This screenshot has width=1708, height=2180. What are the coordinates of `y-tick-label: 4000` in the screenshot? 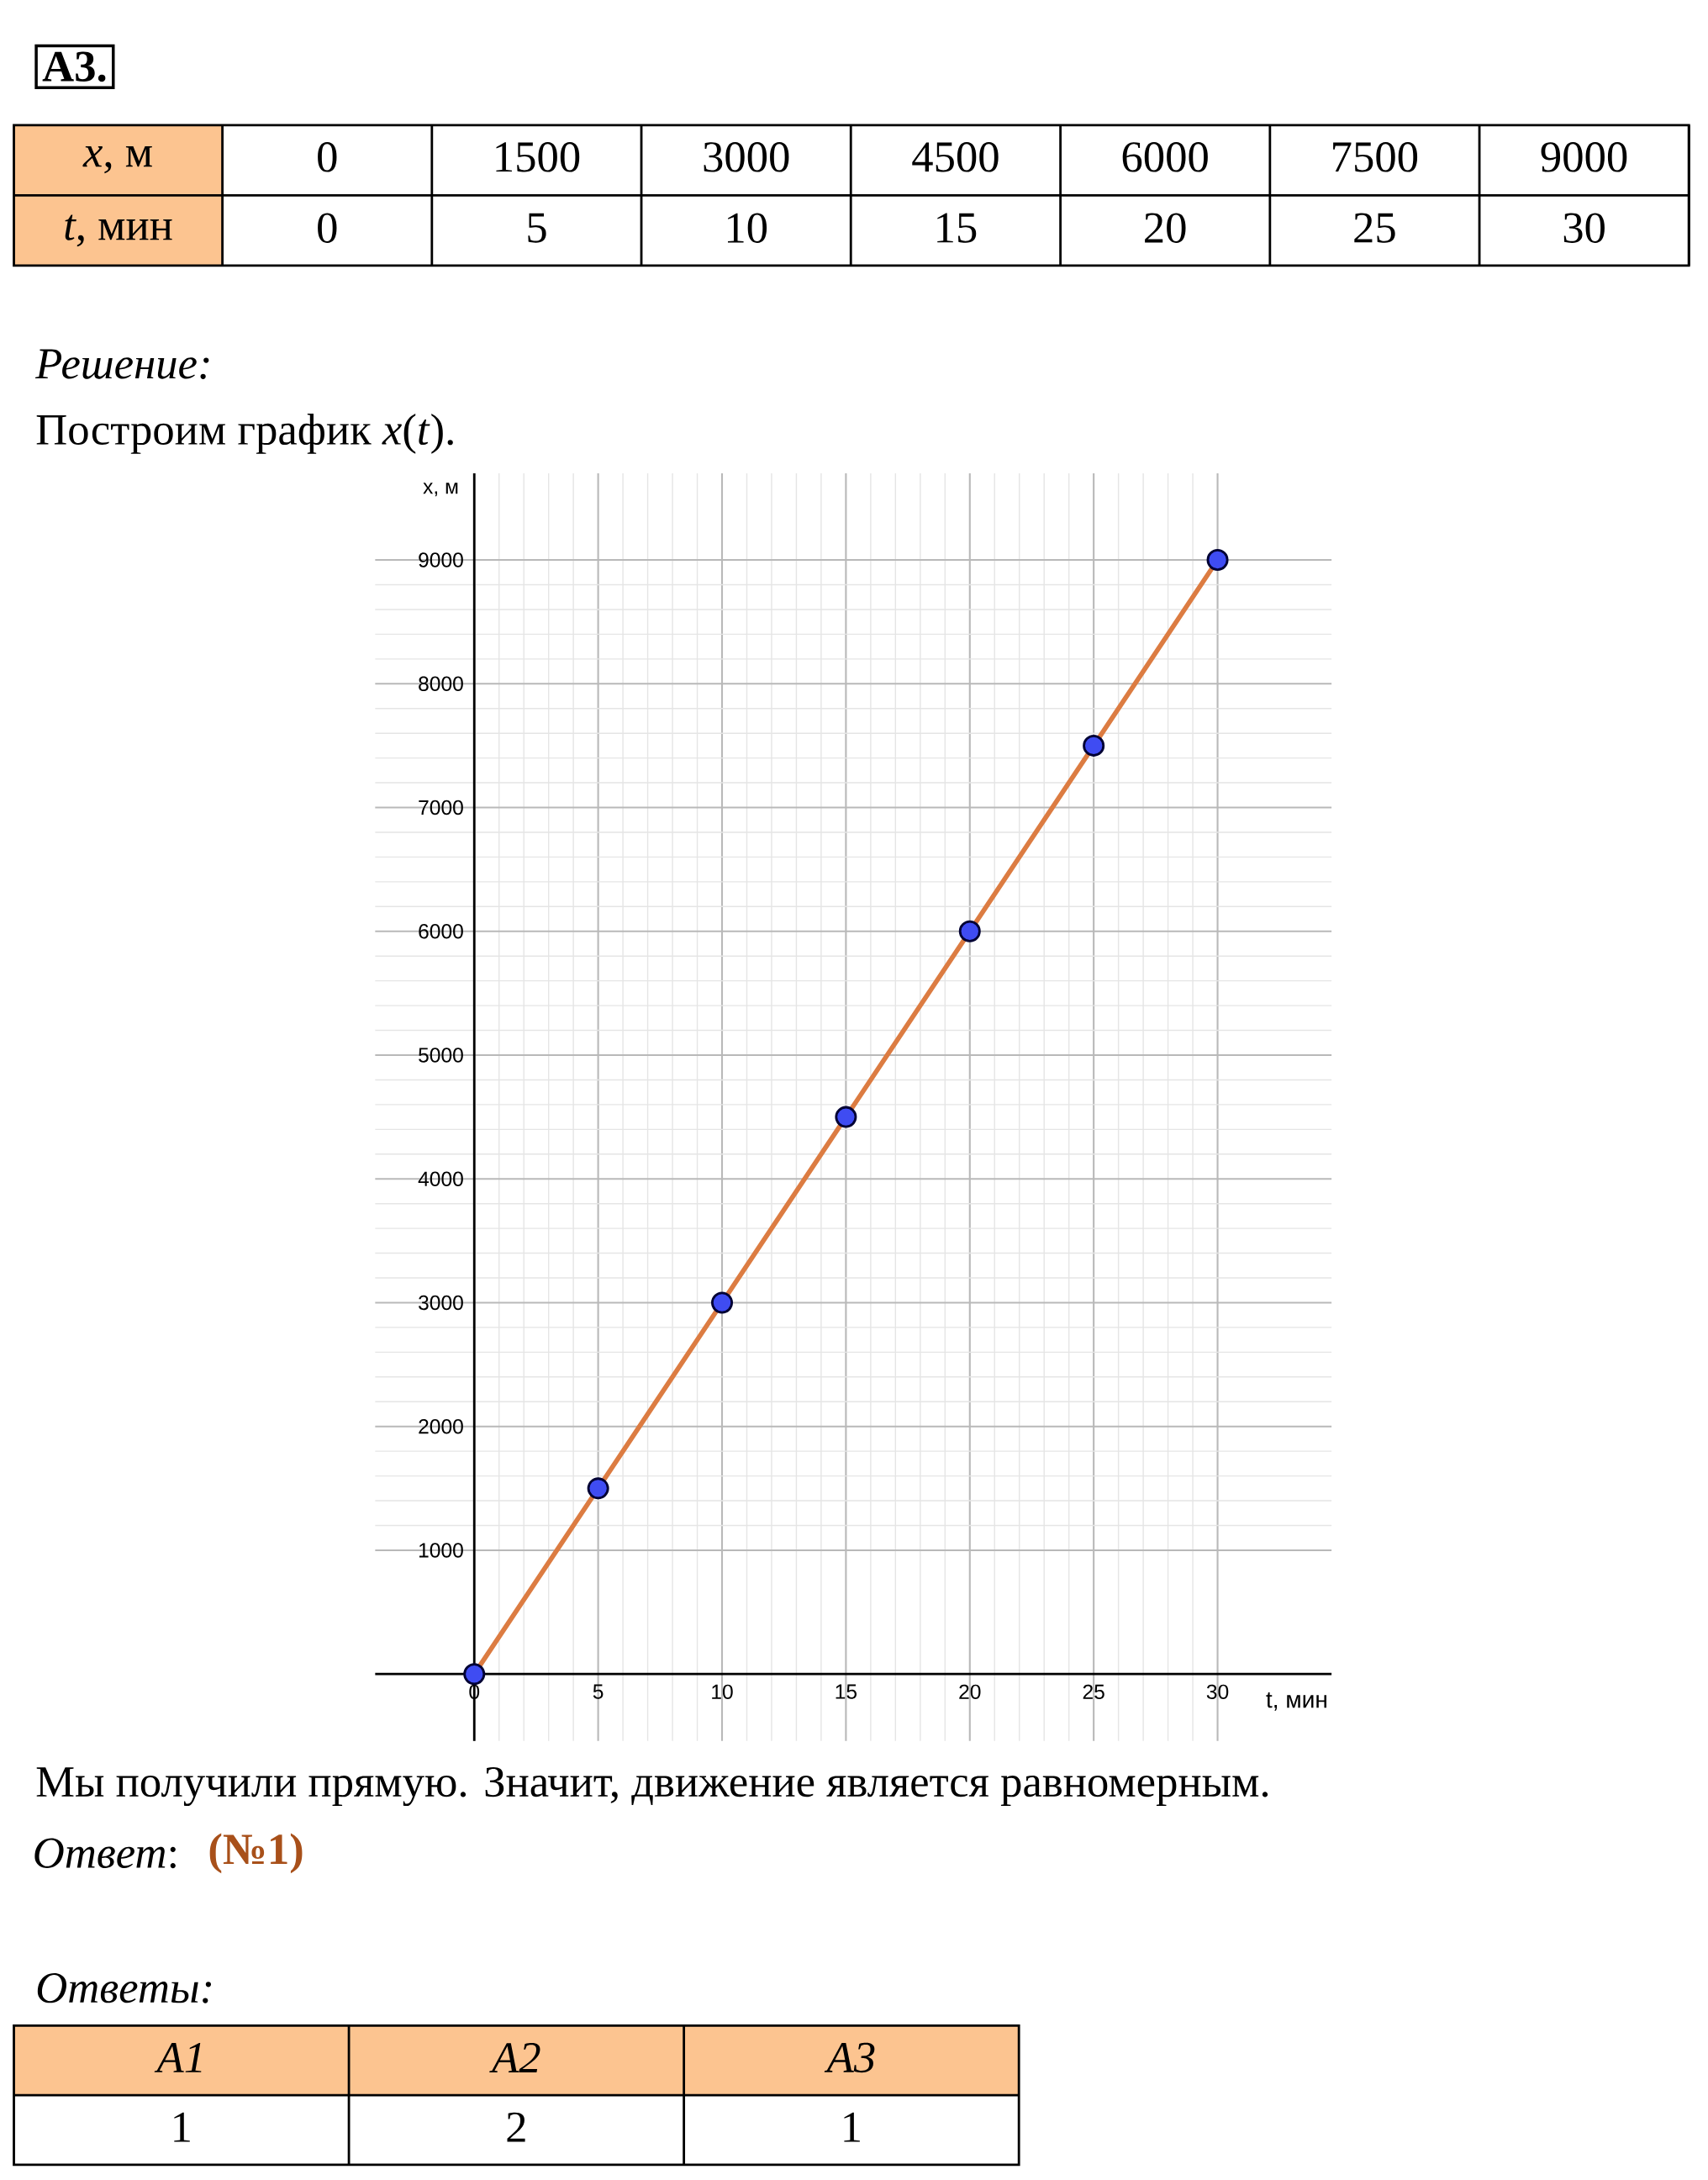 It's located at (440, 1178).